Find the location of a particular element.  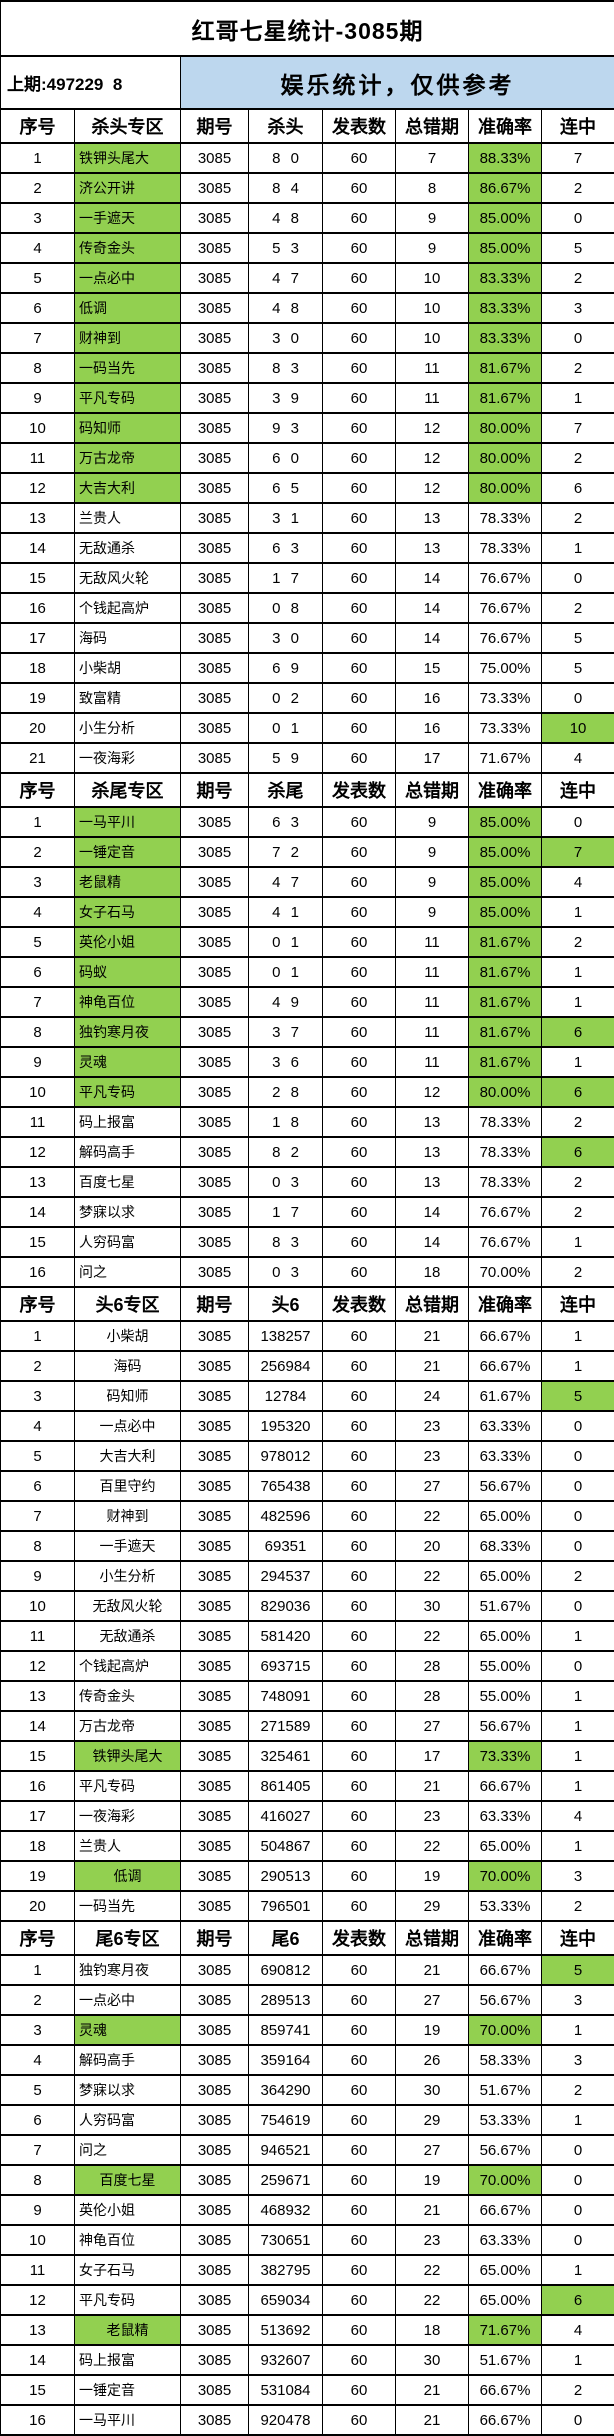

cell-accuracy: 58.33% is located at coordinates (505, 2060).